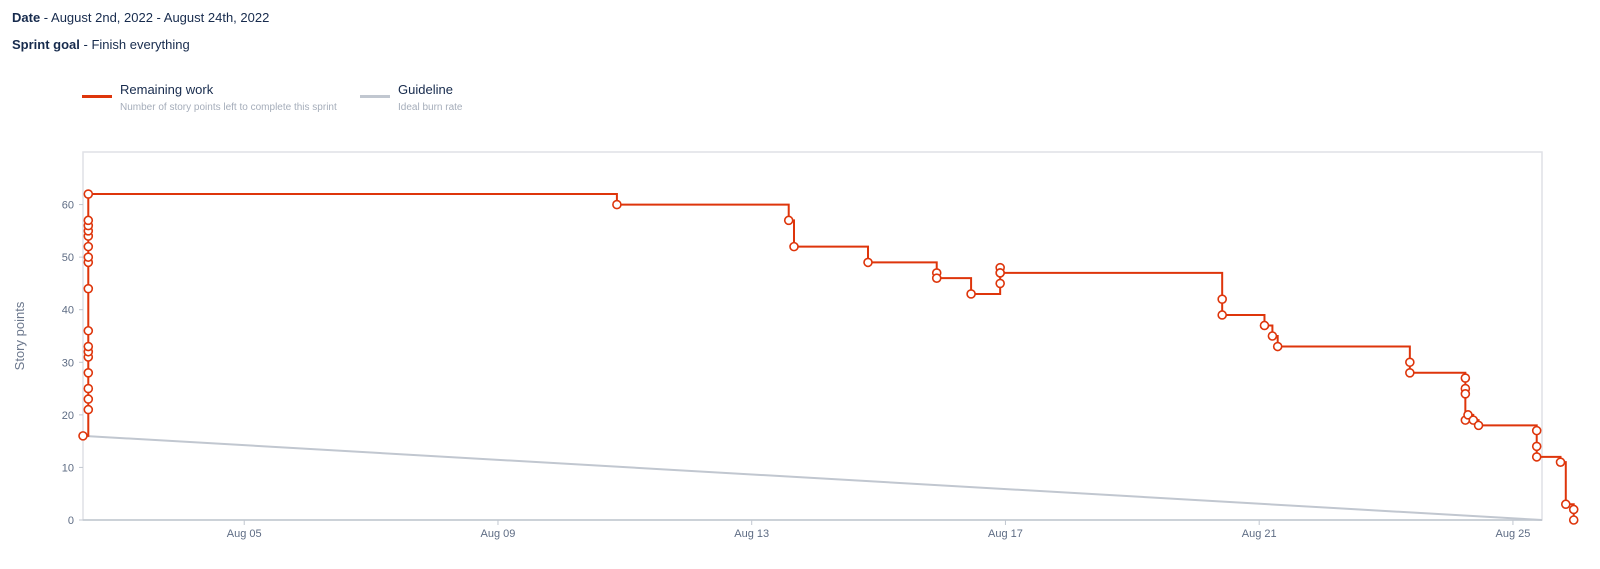  Describe the element at coordinates (46, 44) in the screenshot. I see `goal-label: Sprint goal` at that location.